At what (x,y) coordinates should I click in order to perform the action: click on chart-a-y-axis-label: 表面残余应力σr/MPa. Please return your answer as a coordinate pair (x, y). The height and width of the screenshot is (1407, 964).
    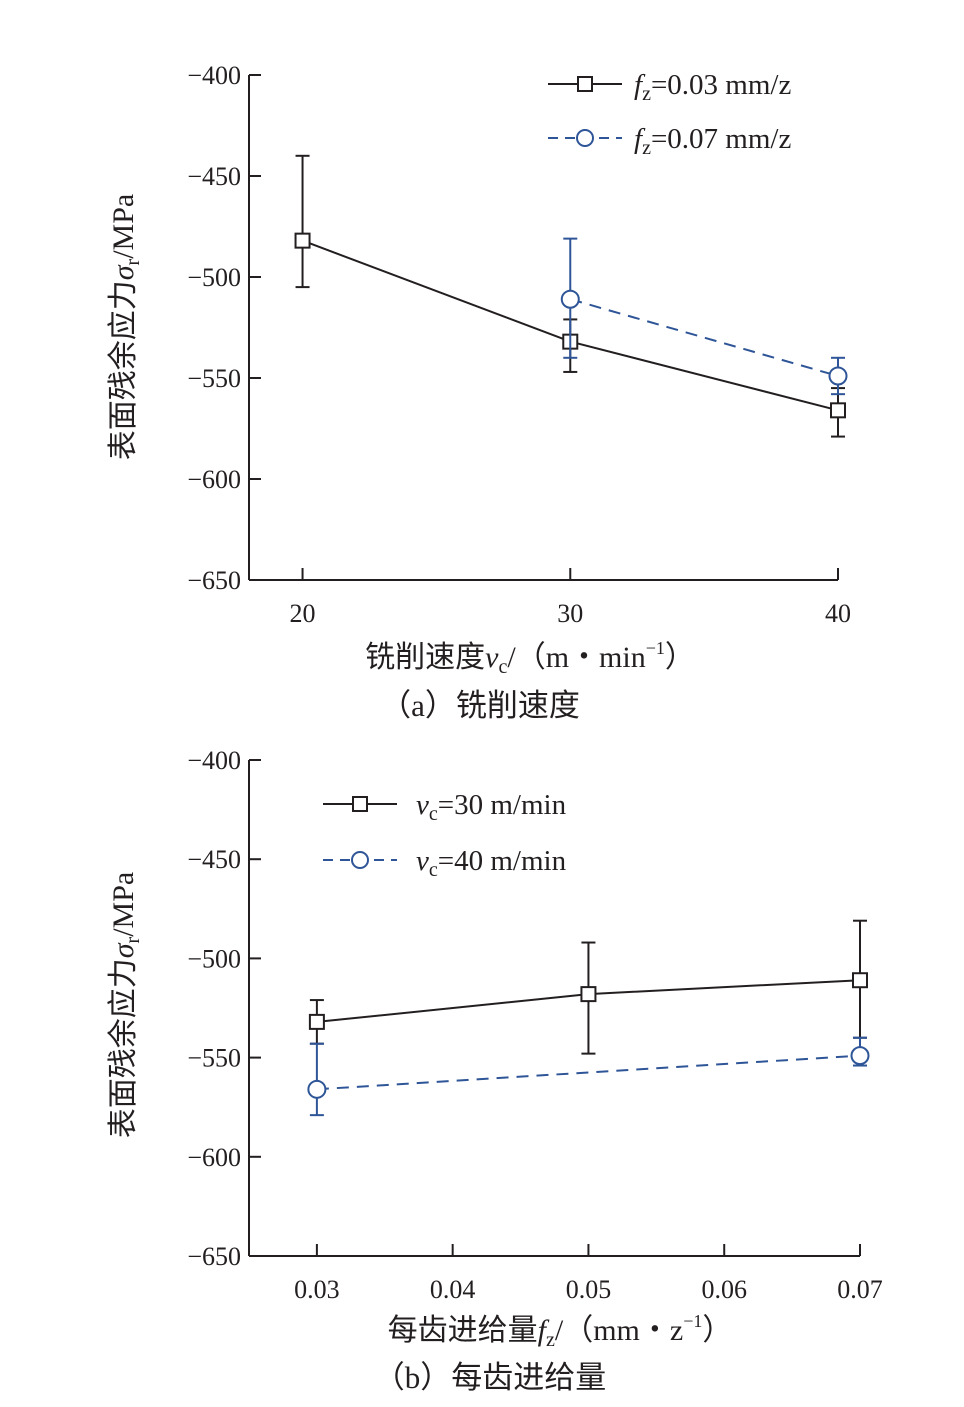
    Looking at the image, I should click on (125, 327).